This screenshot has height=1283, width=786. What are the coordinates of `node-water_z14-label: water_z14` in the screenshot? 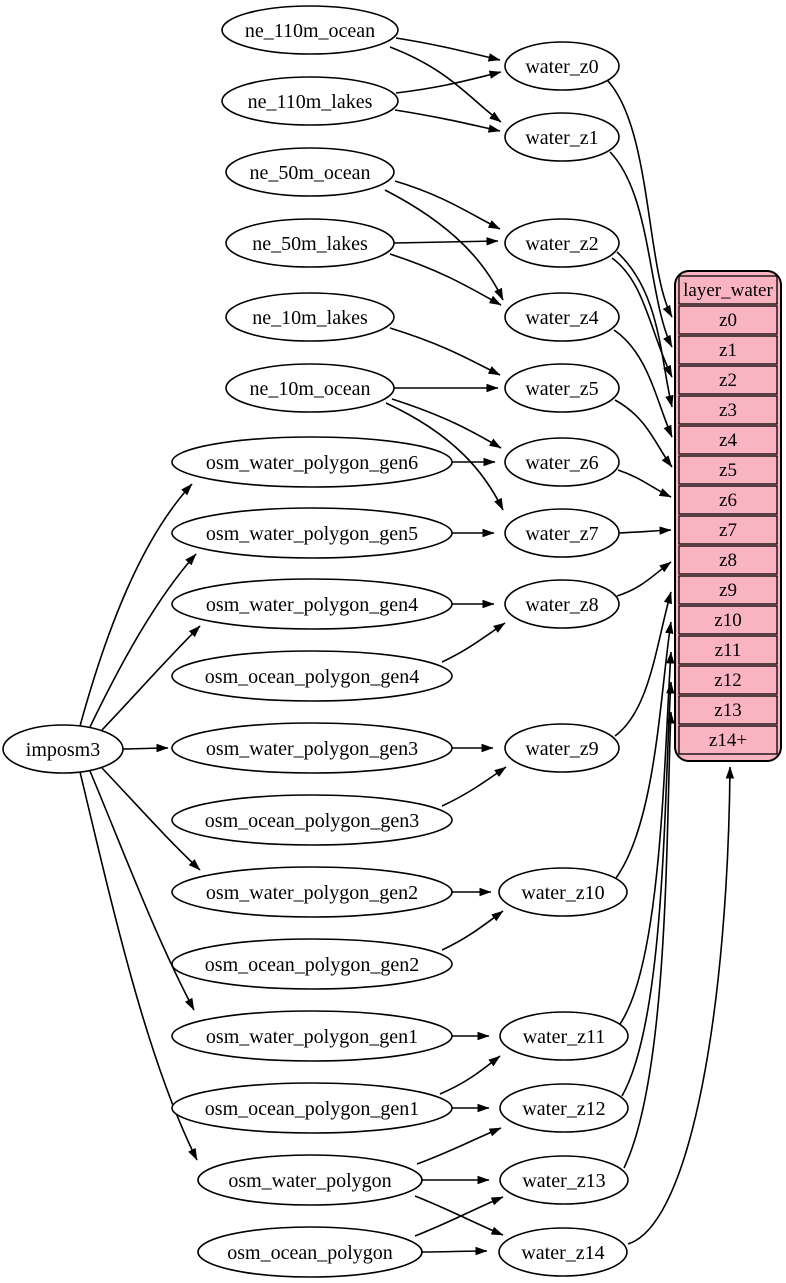 It's located at (562, 1253).